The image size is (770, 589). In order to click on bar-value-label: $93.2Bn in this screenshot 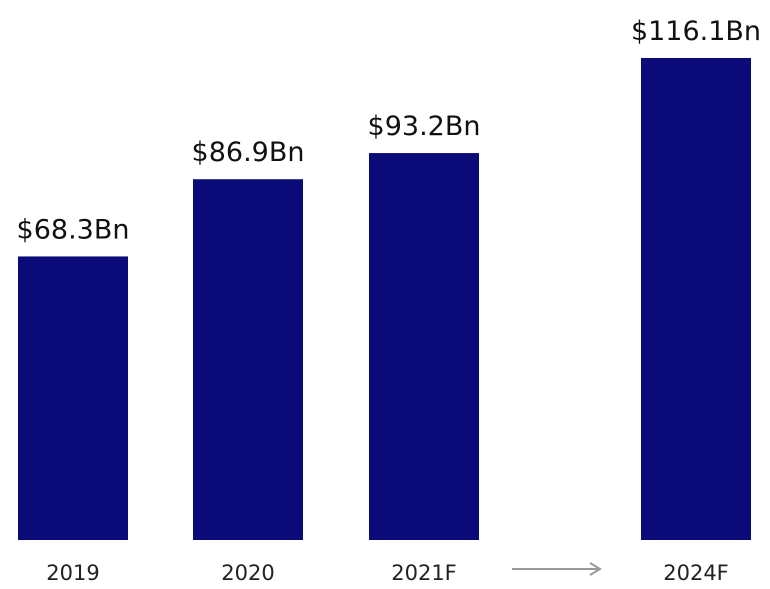, I will do `click(424, 126)`.